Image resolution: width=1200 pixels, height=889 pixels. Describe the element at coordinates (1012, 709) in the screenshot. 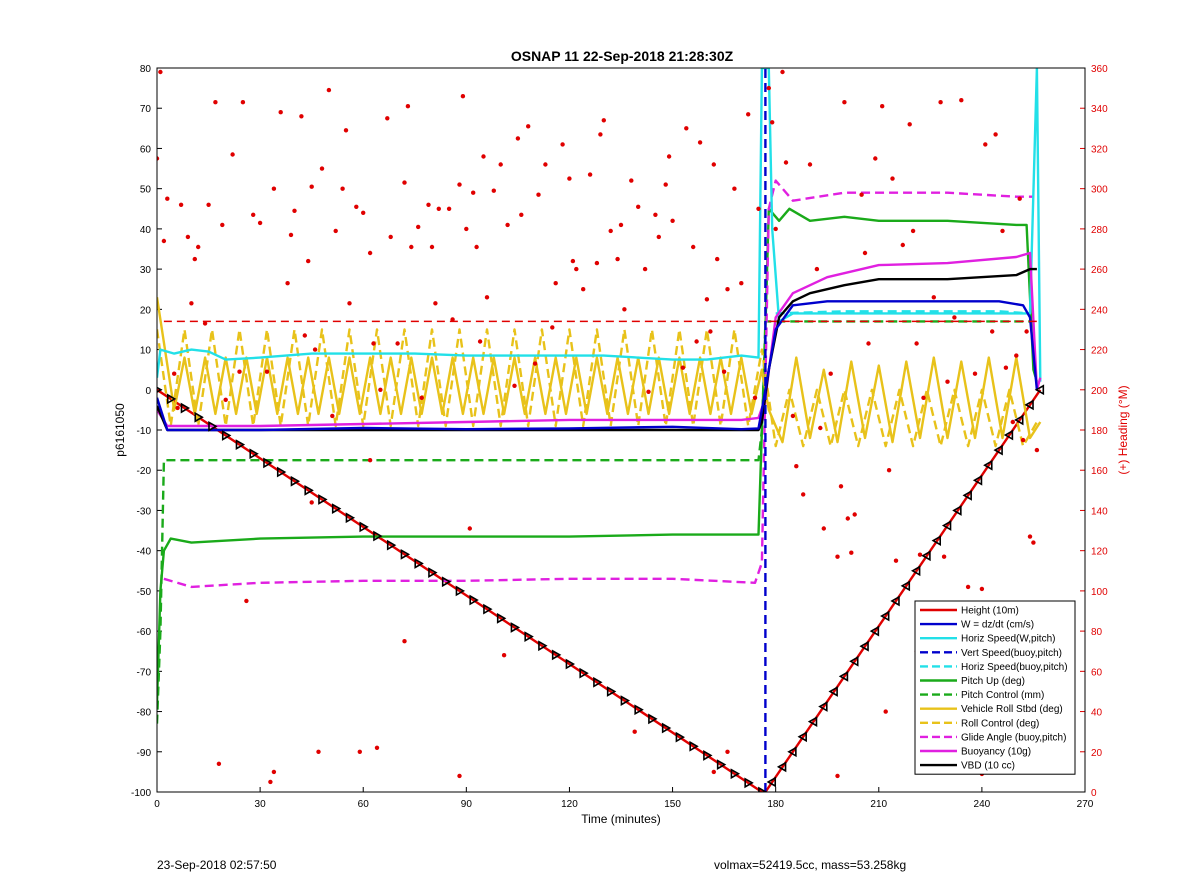

I see `legend-label: Vehicle Roll Stbd (deg)` at that location.